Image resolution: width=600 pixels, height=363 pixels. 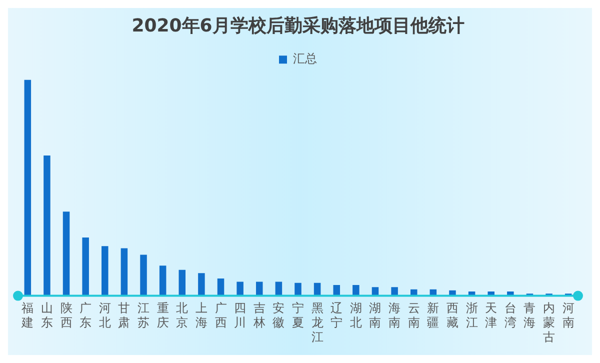 I want to click on legend-label: 汇总, so click(x=305, y=59).